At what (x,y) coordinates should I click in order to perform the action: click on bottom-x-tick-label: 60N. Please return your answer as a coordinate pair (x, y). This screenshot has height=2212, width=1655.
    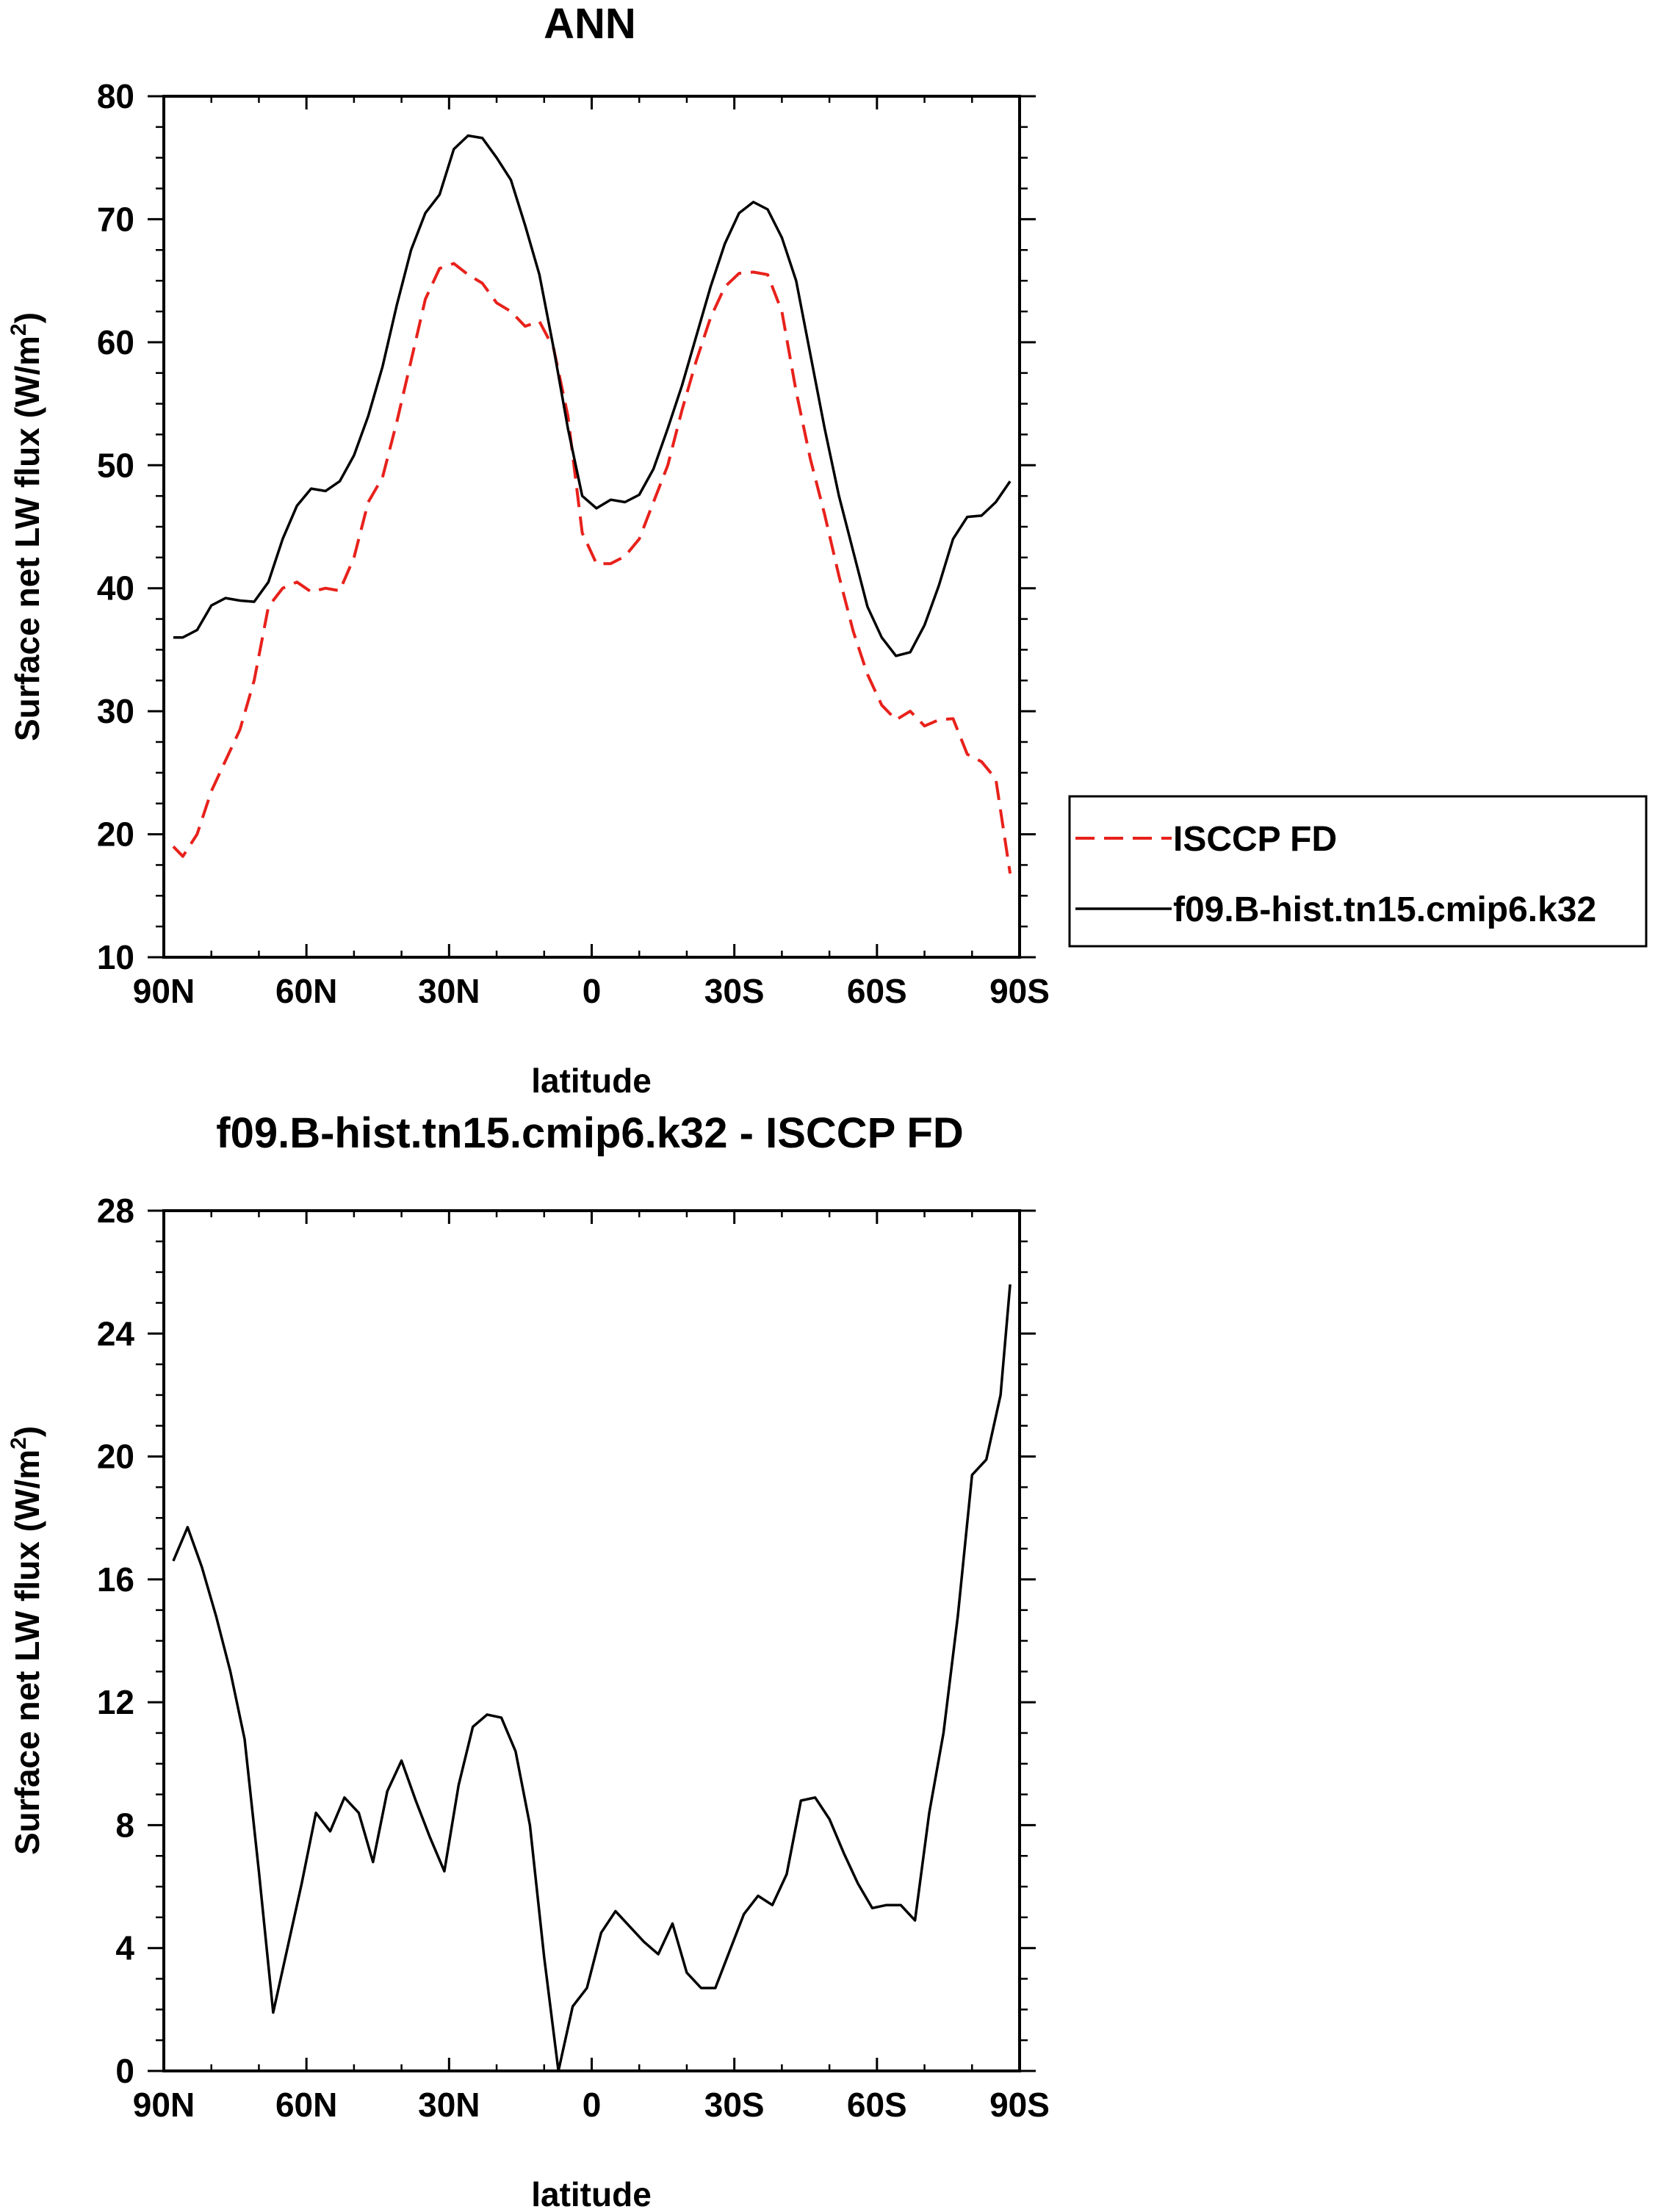
    Looking at the image, I should click on (306, 2105).